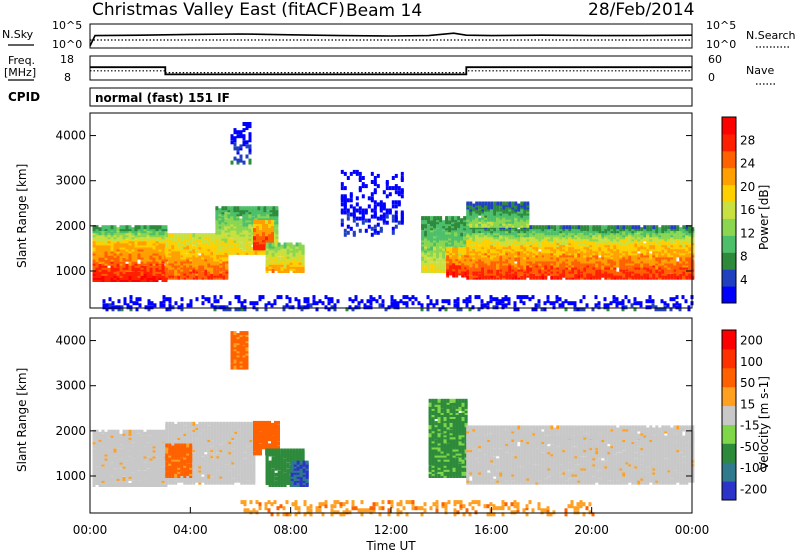  I want to click on date-label: 28/Feb/2014, so click(641, 10).